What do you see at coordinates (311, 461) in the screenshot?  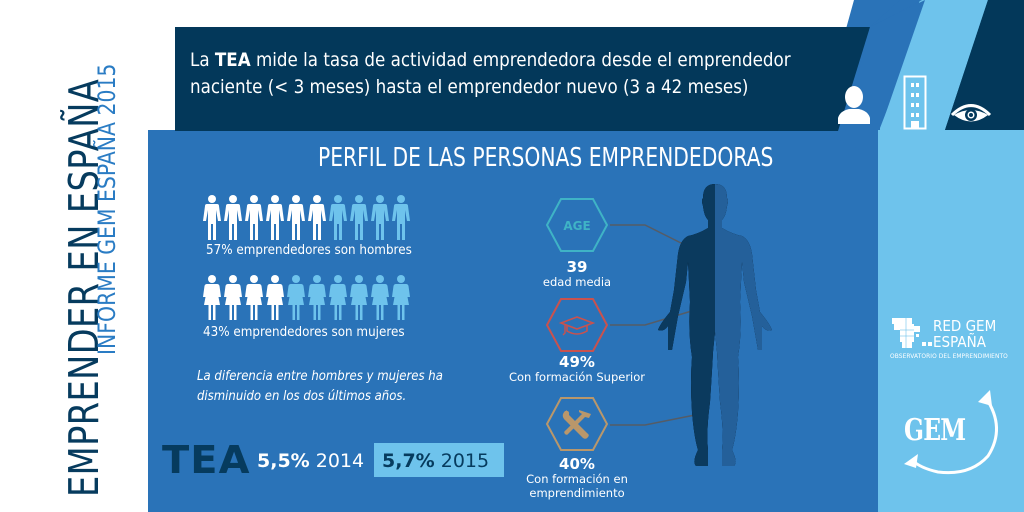 I see `tea-2014-value: 5,5% 2014` at bounding box center [311, 461].